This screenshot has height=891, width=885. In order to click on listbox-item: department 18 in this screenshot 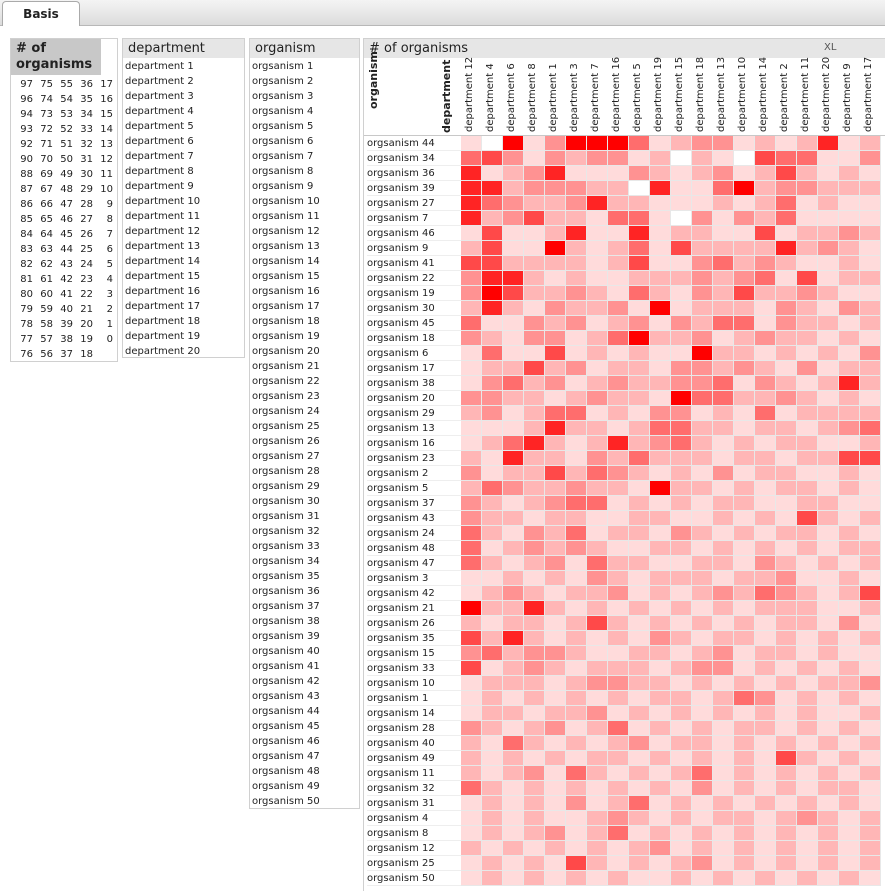, I will do `click(163, 321)`.